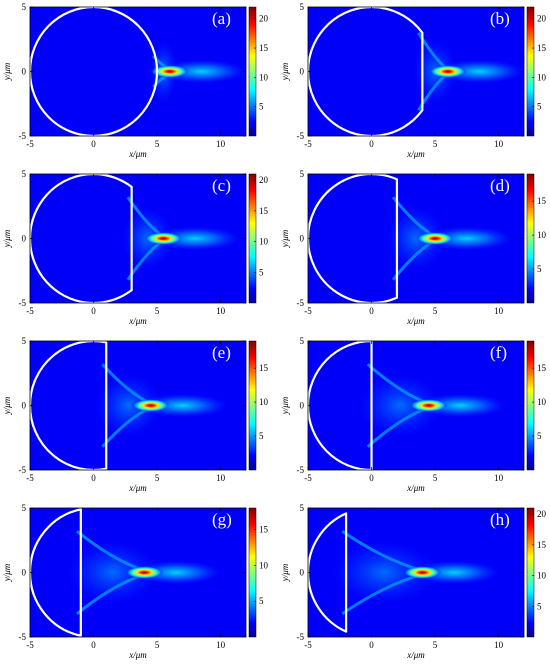  What do you see at coordinates (222, 519) in the screenshot?
I see `panel-label: (g)` at bounding box center [222, 519].